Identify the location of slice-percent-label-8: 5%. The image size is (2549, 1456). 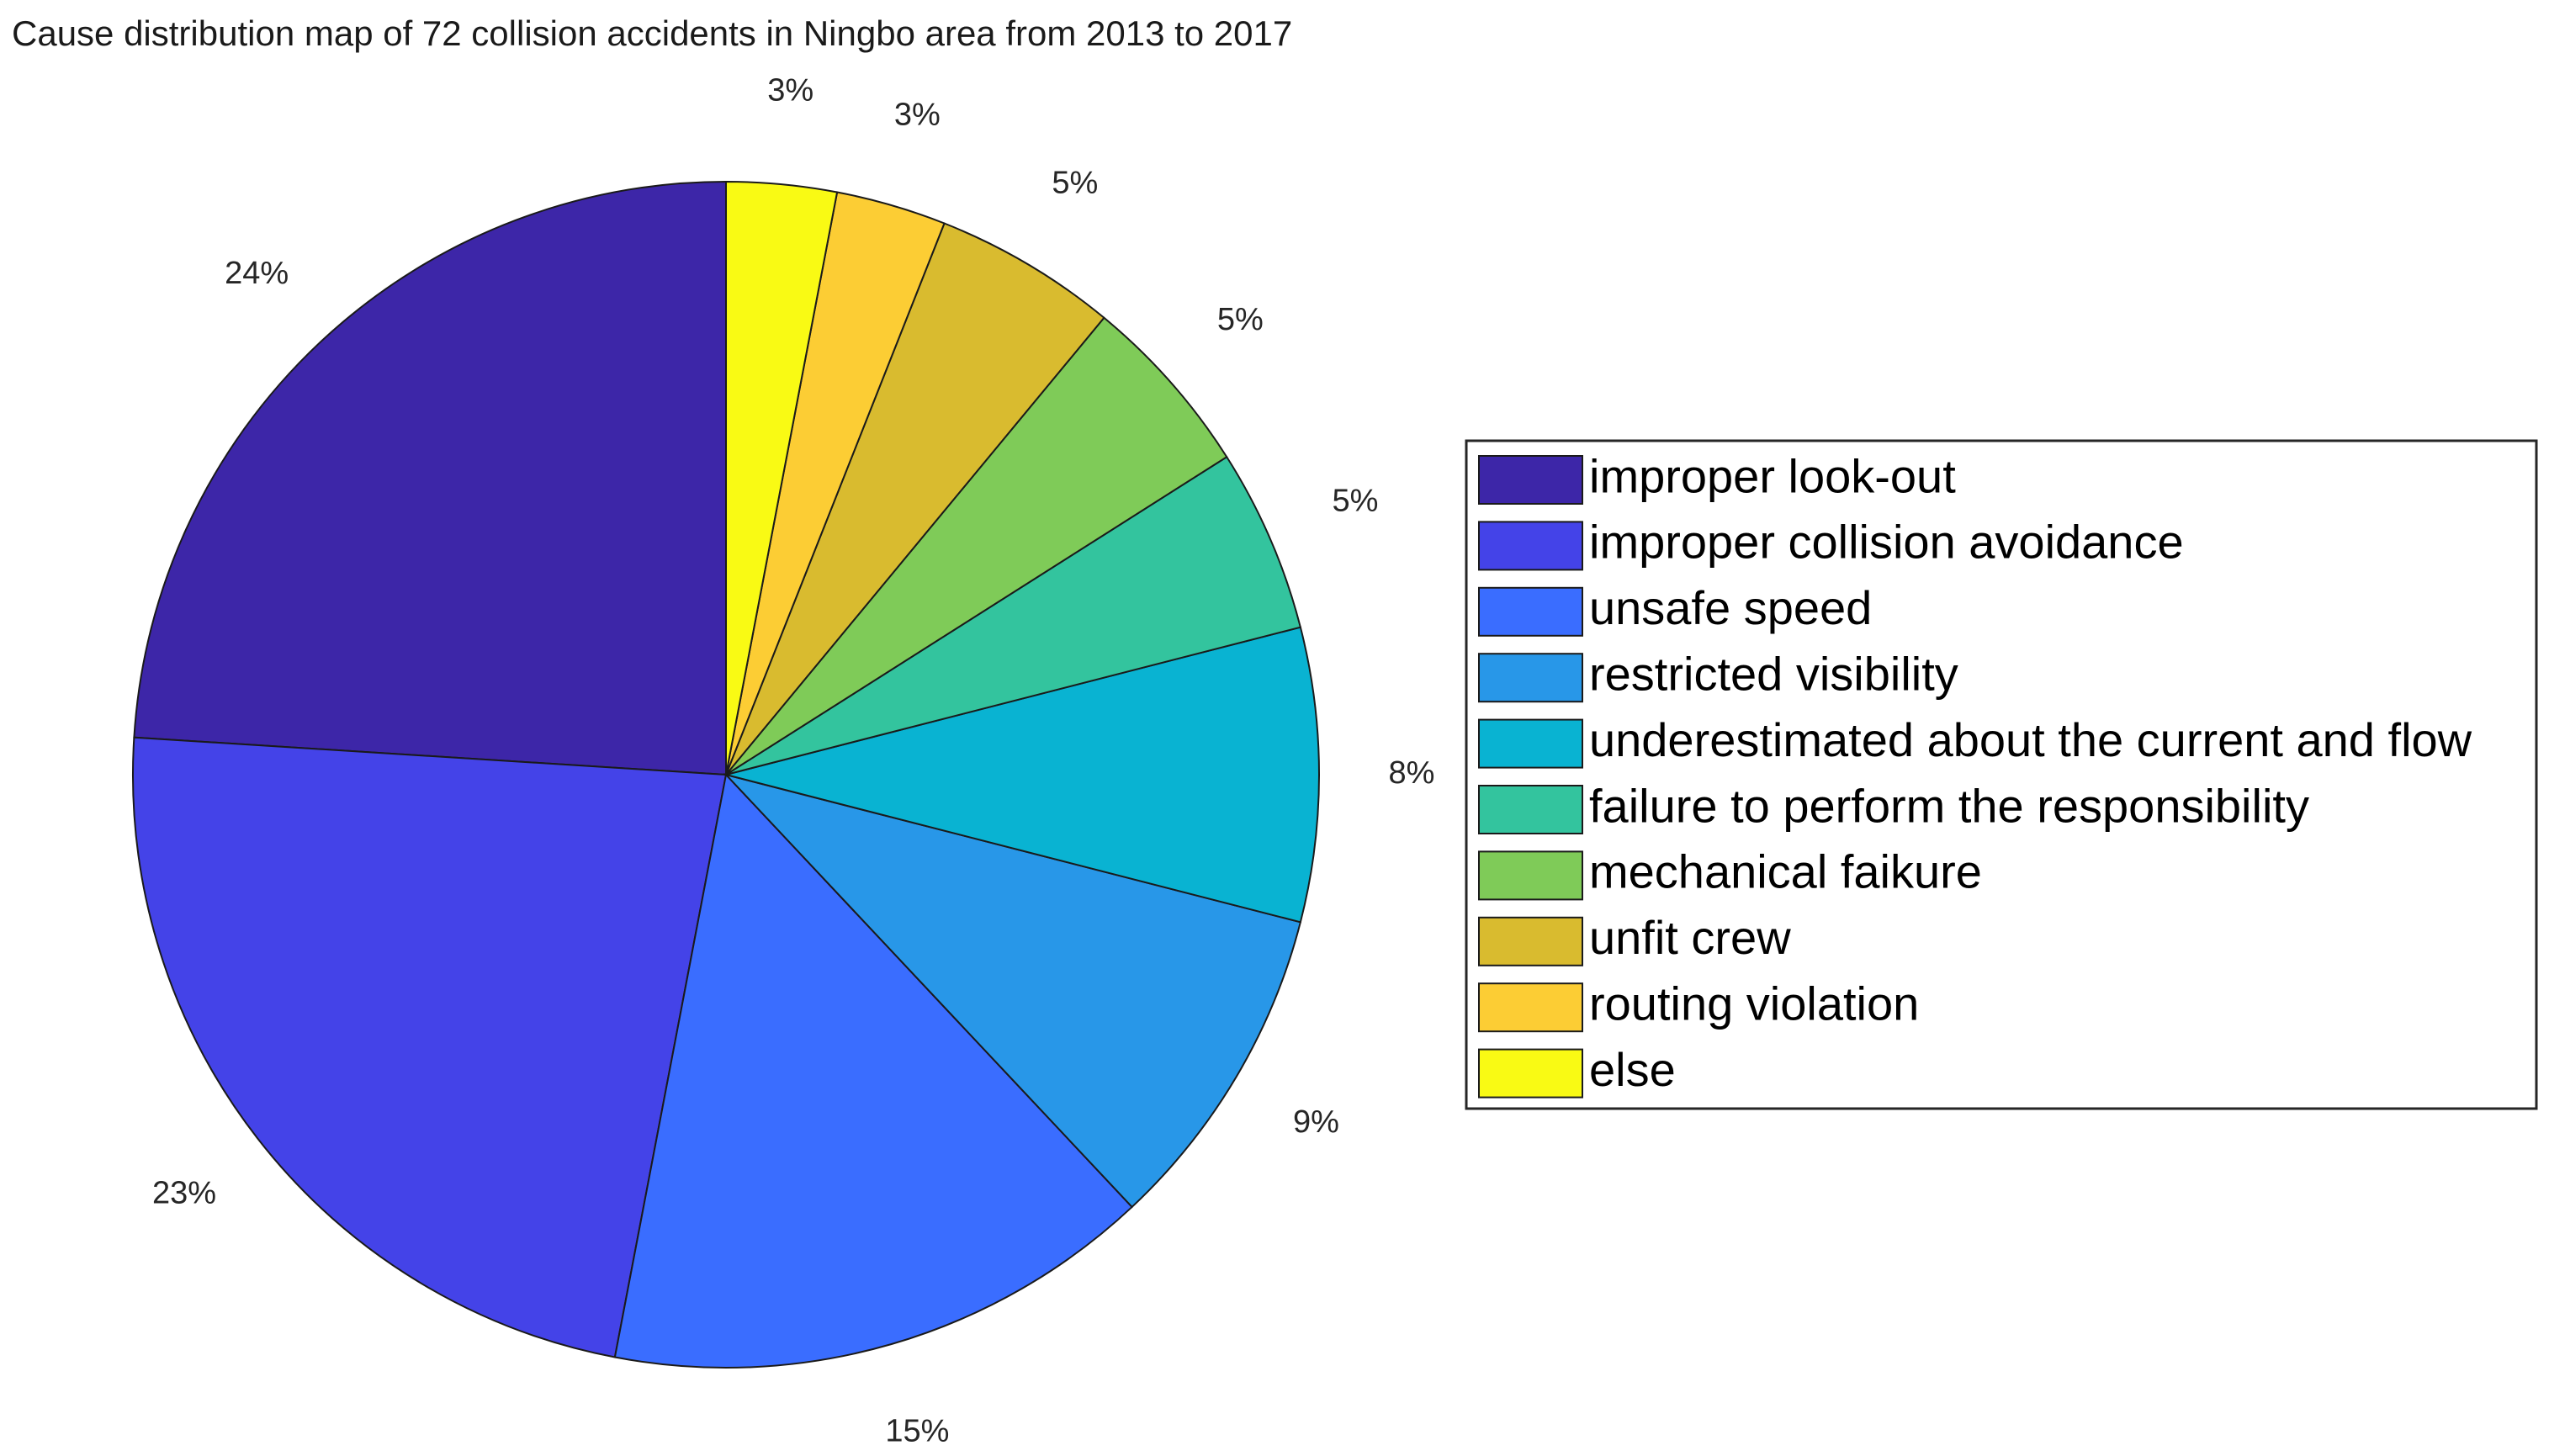
(1075, 183).